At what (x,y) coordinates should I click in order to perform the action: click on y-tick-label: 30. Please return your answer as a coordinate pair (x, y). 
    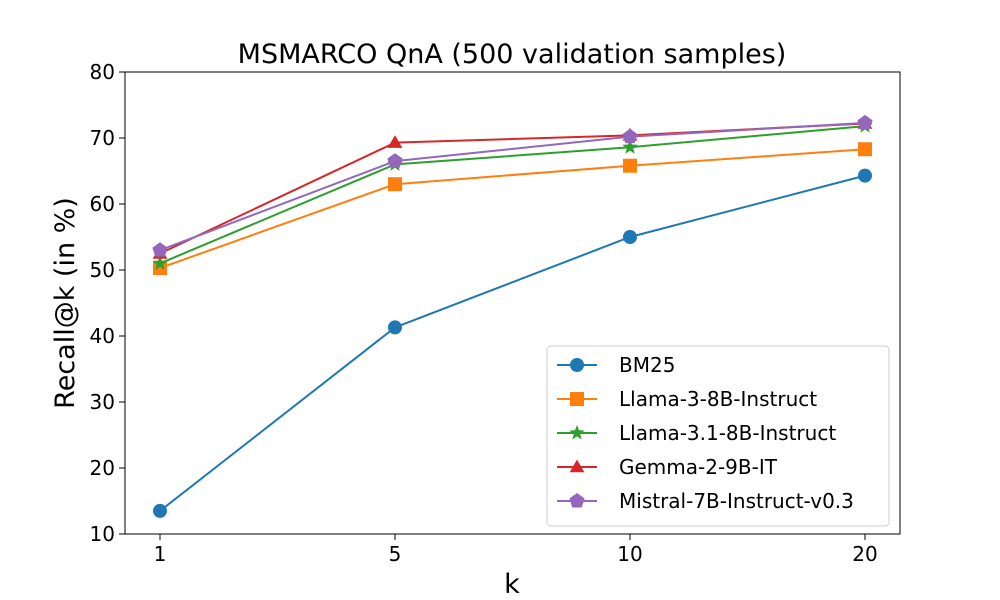
    Looking at the image, I should click on (102, 402).